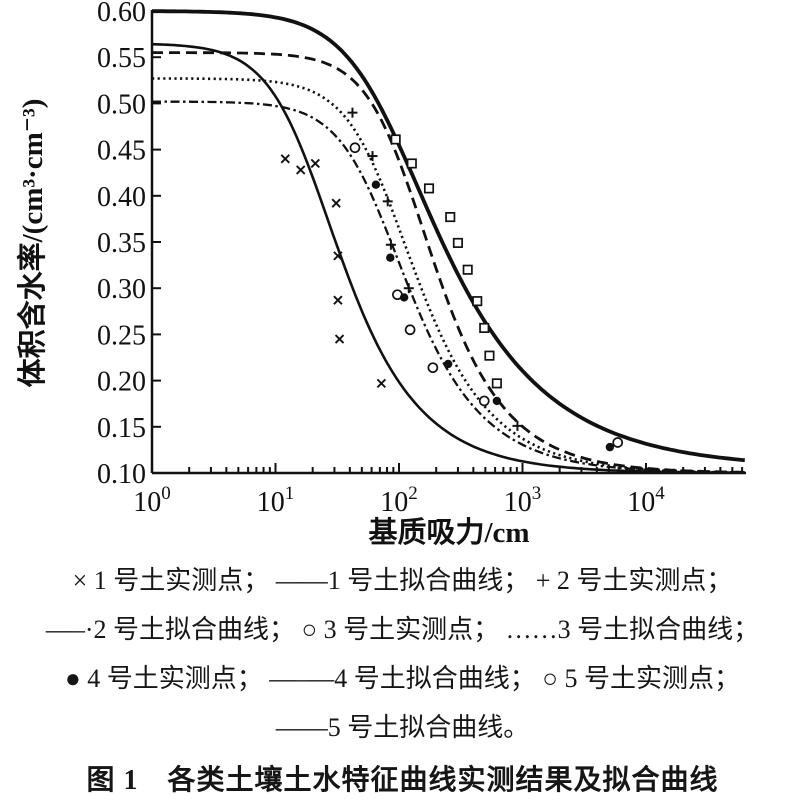 This screenshot has width=805, height=811. What do you see at coordinates (402, 580) in the screenshot?
I see `legend-line-1: × 1 号土实测点； ——1 号土拟合曲线； + 2 号土实测点；` at bounding box center [402, 580].